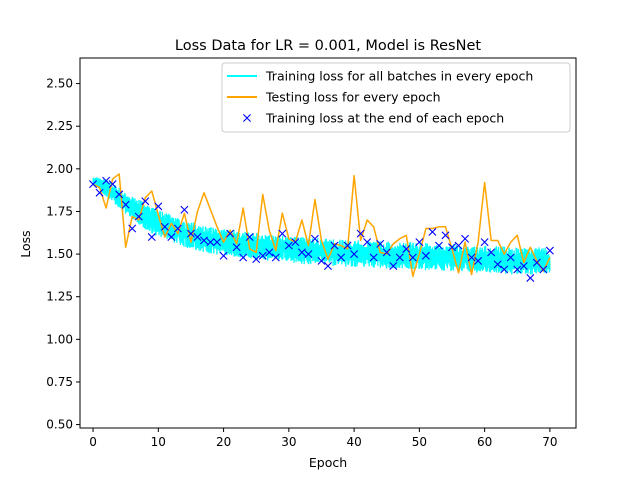  I want to click on legend-label: Testing loss for every epoch, so click(353, 97).